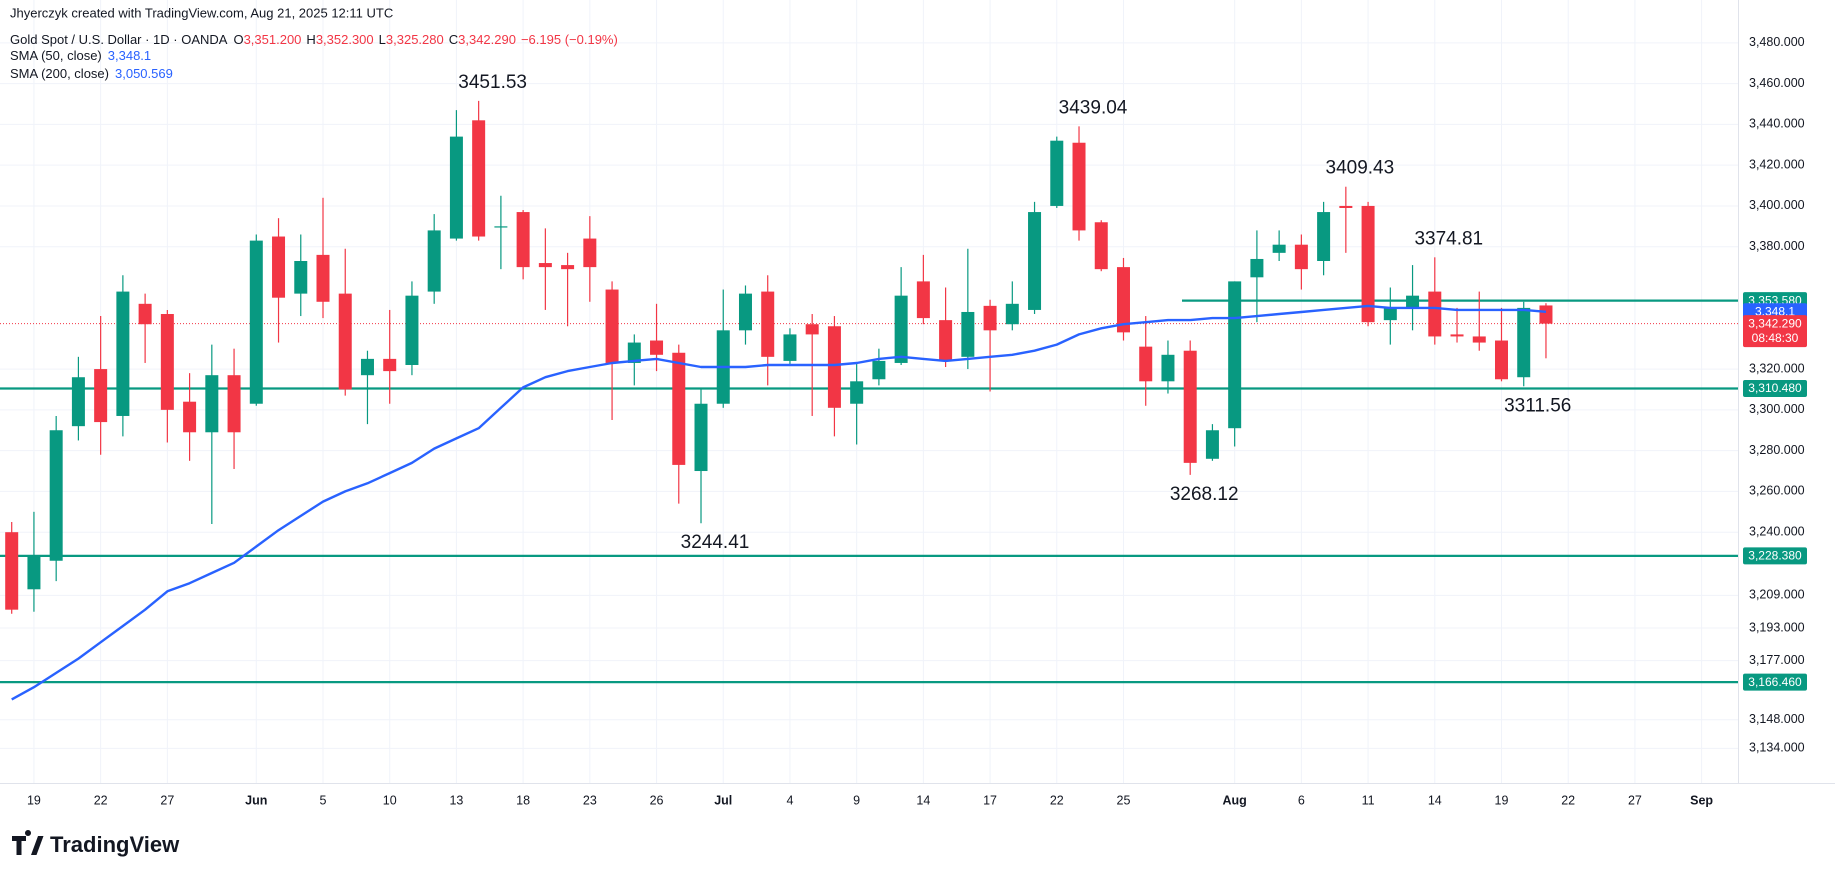 The height and width of the screenshot is (875, 1835). What do you see at coordinates (390, 800) in the screenshot?
I see `x-tick-label: 10` at bounding box center [390, 800].